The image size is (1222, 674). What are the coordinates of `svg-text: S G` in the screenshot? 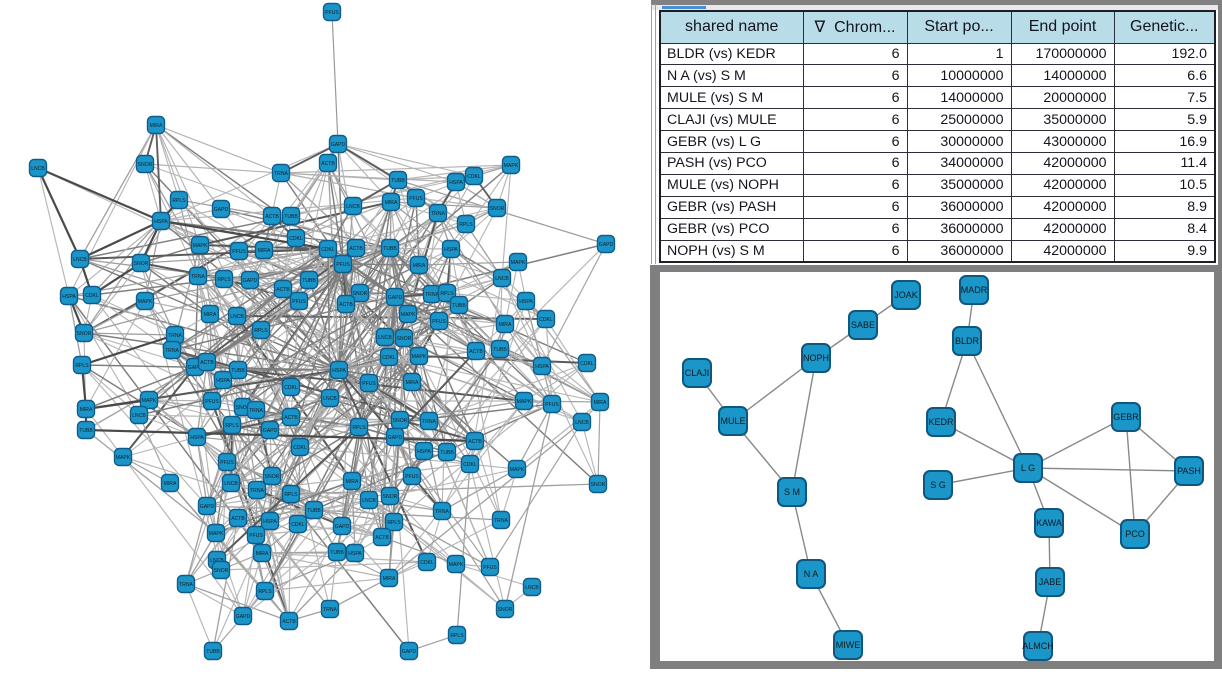 It's located at (938, 485).